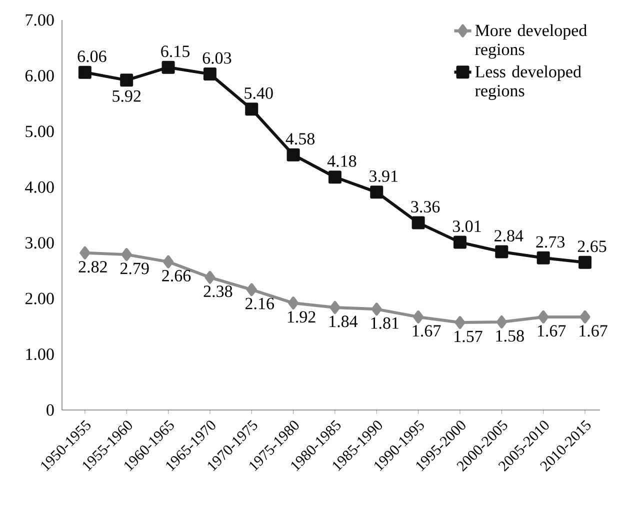 Image resolution: width=634 pixels, height=507 pixels. What do you see at coordinates (302, 317) in the screenshot?
I see `data-label: 1.92` at bounding box center [302, 317].